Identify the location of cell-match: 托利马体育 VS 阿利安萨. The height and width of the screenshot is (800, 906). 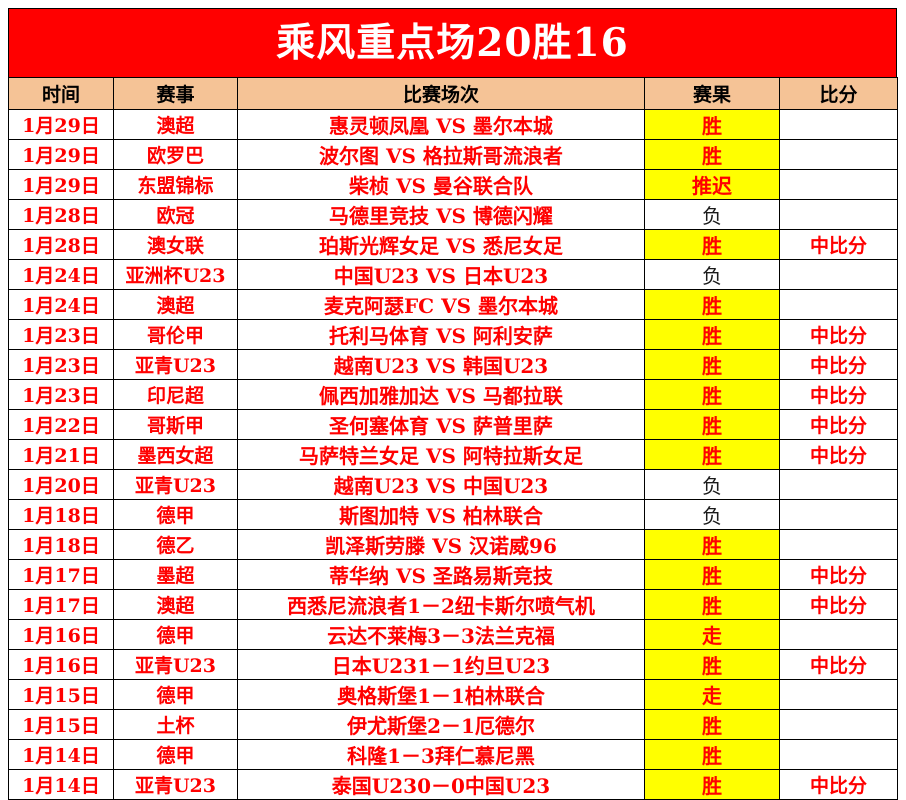
(441, 334).